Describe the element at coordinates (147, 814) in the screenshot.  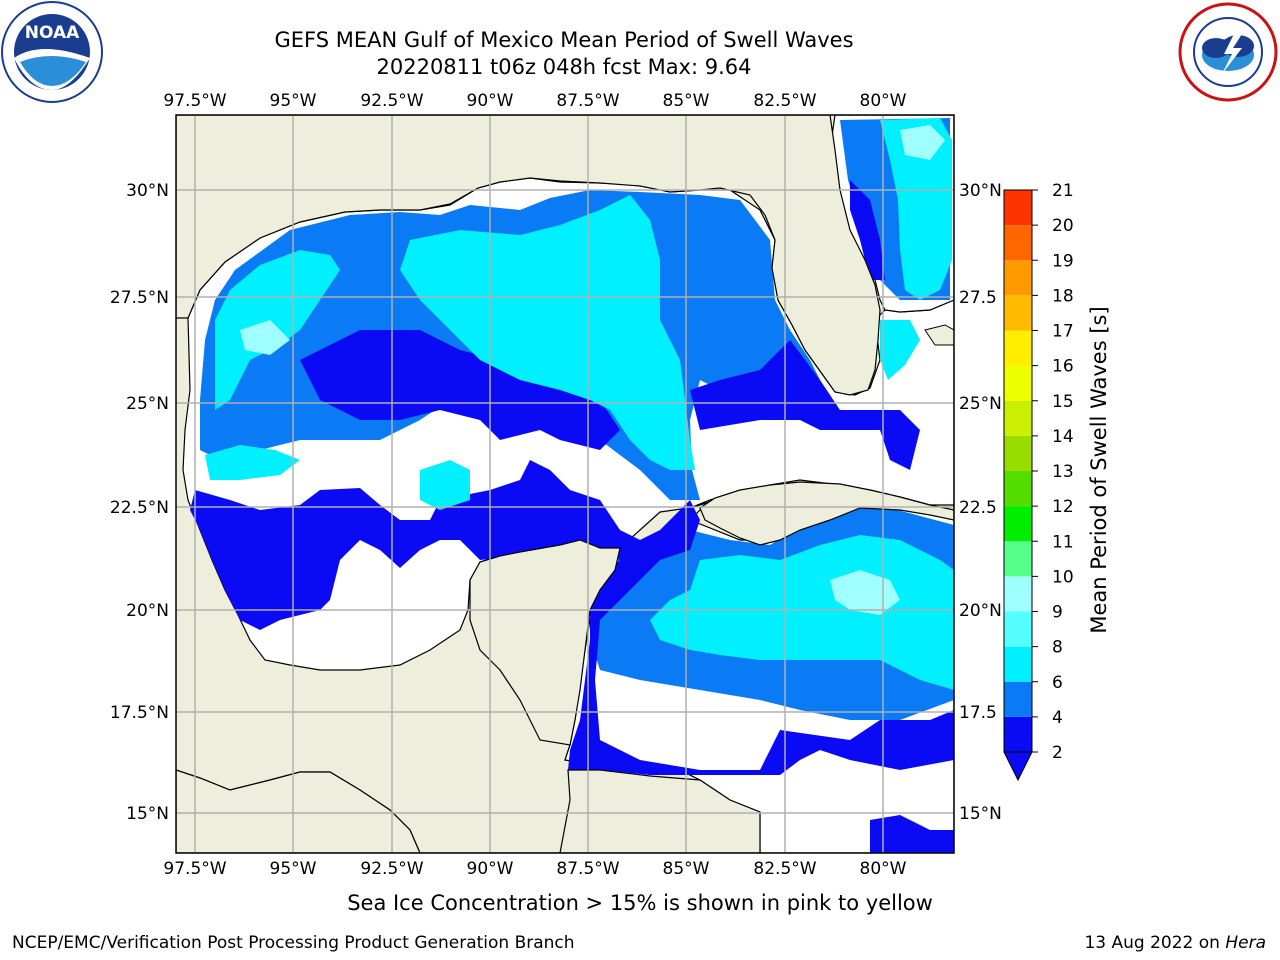
I see `lat-tick-left: 15°N` at that location.